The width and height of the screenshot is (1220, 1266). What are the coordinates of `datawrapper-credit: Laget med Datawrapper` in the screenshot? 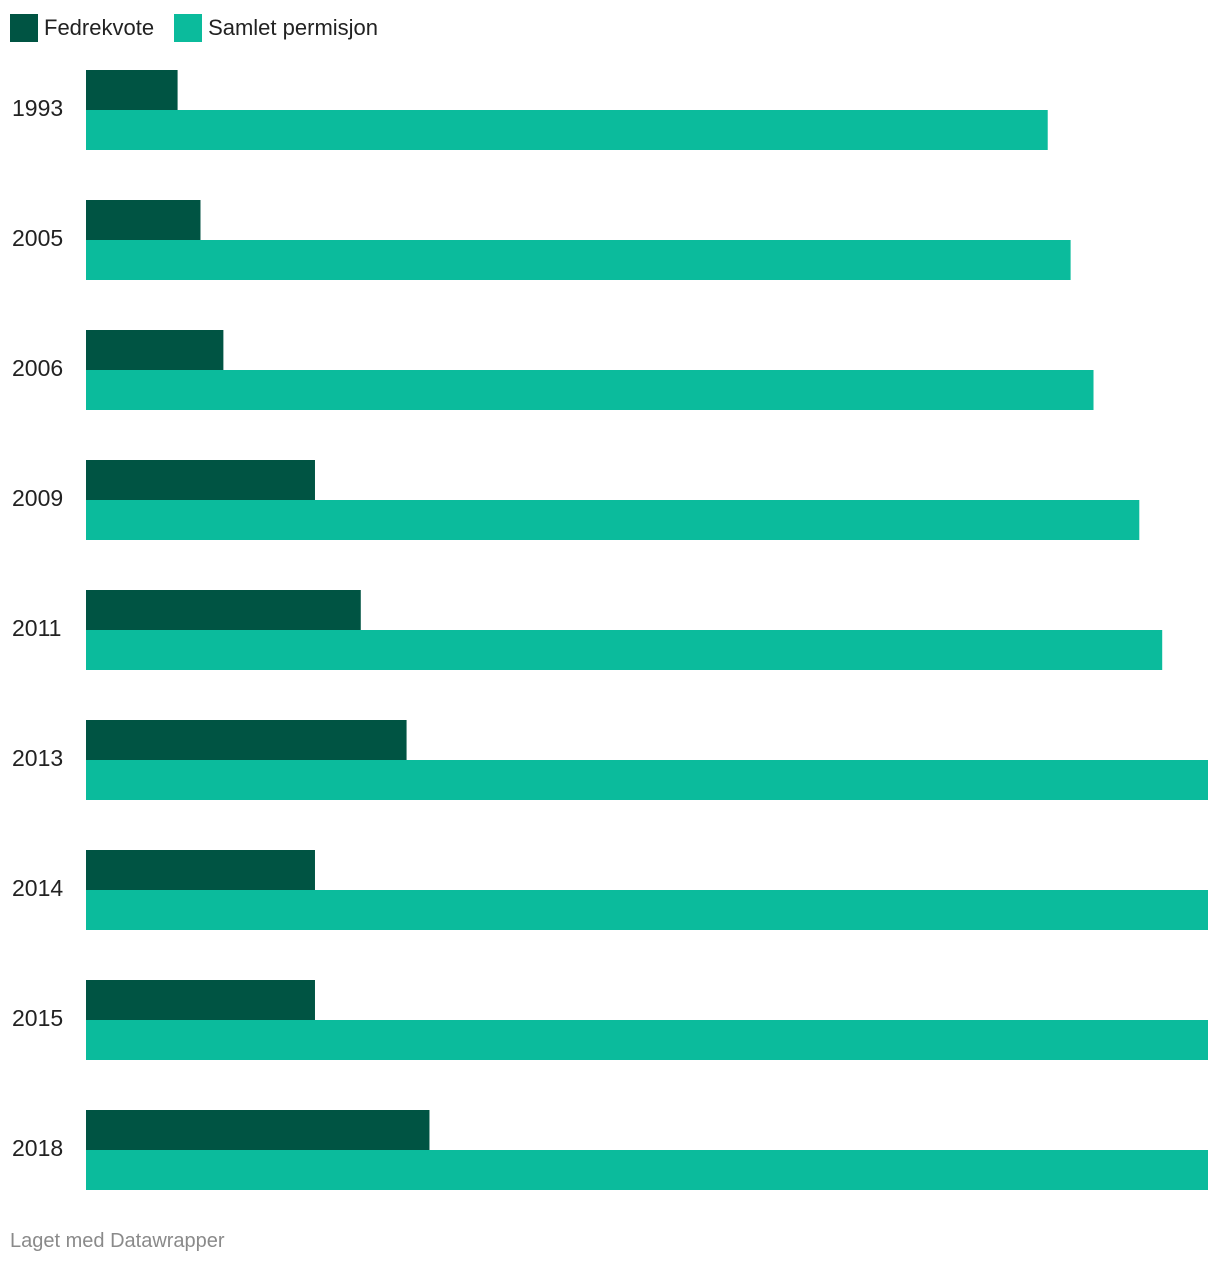 It's located at (117, 1241).